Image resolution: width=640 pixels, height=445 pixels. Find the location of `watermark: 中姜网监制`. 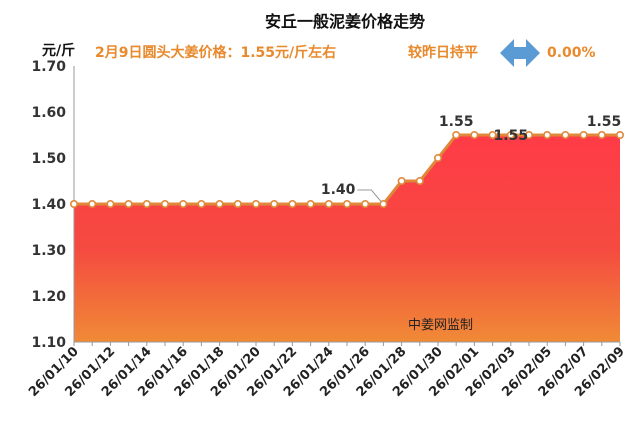

watermark: 中姜网监制 is located at coordinates (440, 325).